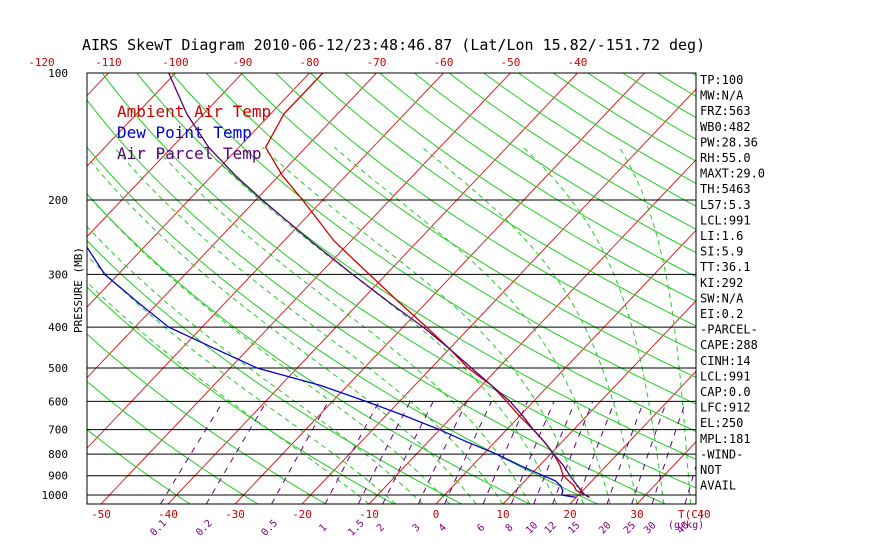  I want to click on mixing-ratio-tick-label: 0.1, so click(158, 528).